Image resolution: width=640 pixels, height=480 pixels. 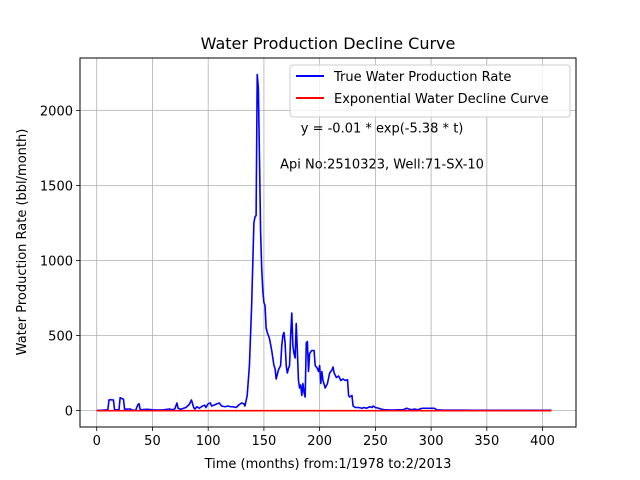 I want to click on x-axis-ticks: 0 50 100 150 200 250 300 350 400, so click(x=324, y=438).